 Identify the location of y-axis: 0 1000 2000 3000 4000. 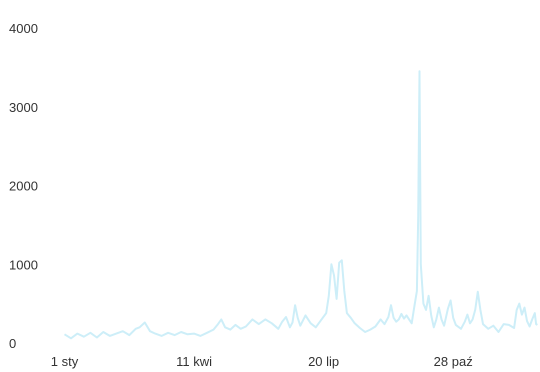
(23, 186).